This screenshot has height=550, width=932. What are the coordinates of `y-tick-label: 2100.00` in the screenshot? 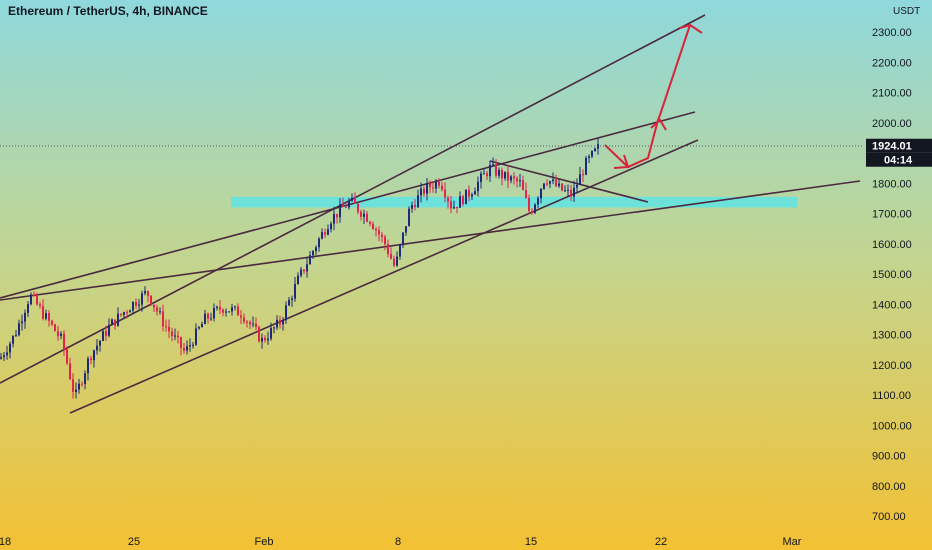 It's located at (892, 94).